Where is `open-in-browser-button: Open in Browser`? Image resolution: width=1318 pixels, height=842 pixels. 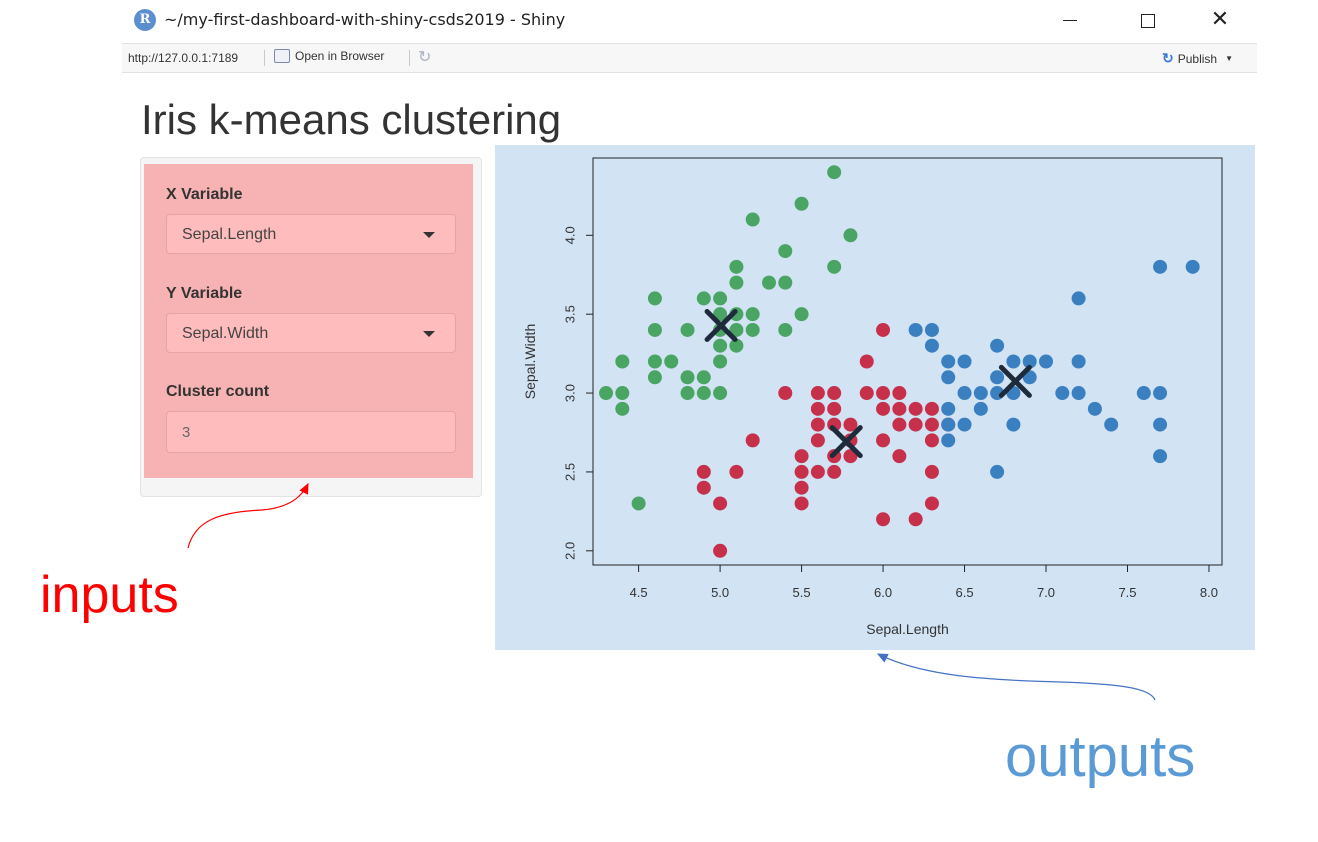 open-in-browser-button: Open in Browser is located at coordinates (329, 56).